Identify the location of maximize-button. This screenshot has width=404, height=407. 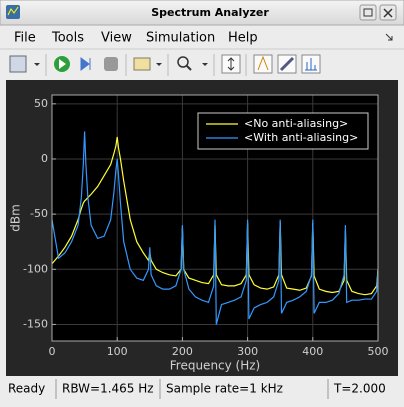
(368, 12).